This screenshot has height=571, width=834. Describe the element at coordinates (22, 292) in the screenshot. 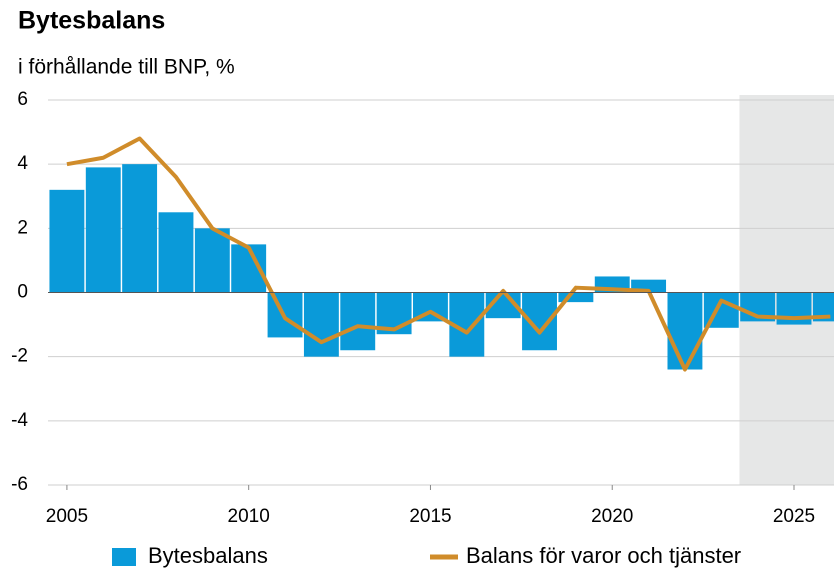

I see `y-tick-label: 0` at that location.